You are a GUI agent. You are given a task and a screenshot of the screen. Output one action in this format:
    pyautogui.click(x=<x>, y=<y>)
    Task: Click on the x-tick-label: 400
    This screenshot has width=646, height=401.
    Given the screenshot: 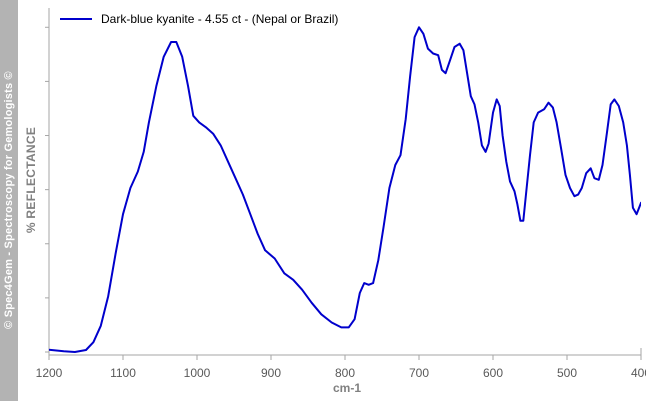 What is the action you would take?
    pyautogui.click(x=638, y=373)
    